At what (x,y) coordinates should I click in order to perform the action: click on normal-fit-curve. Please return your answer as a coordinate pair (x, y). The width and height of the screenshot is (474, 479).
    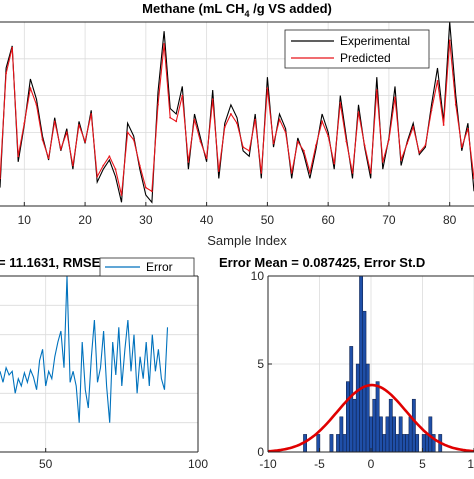
    Looking at the image, I should click on (370, 418).